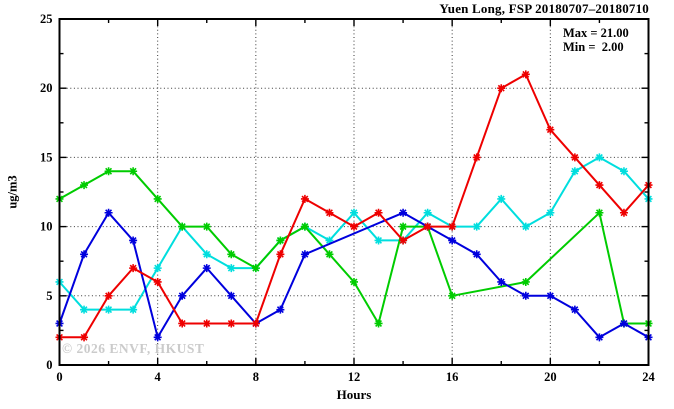 This screenshot has height=409, width=674. What do you see at coordinates (59, 377) in the screenshot?
I see `x-tick-label: 0` at bounding box center [59, 377].